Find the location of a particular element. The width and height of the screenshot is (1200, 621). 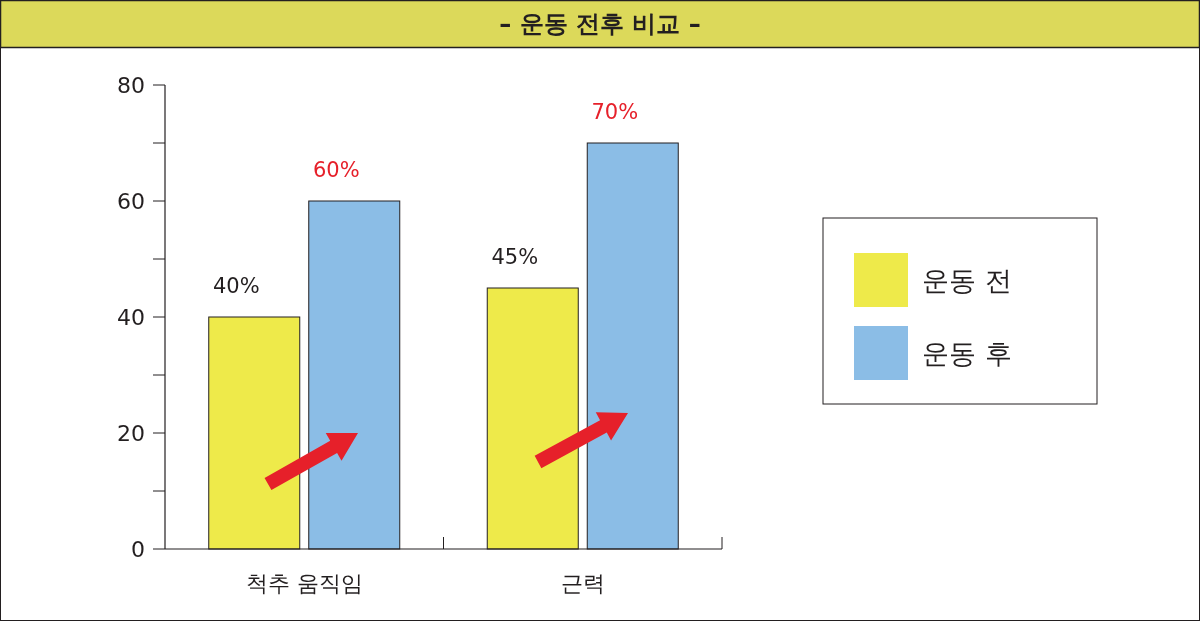

data-label: 60% is located at coordinates (336, 170).